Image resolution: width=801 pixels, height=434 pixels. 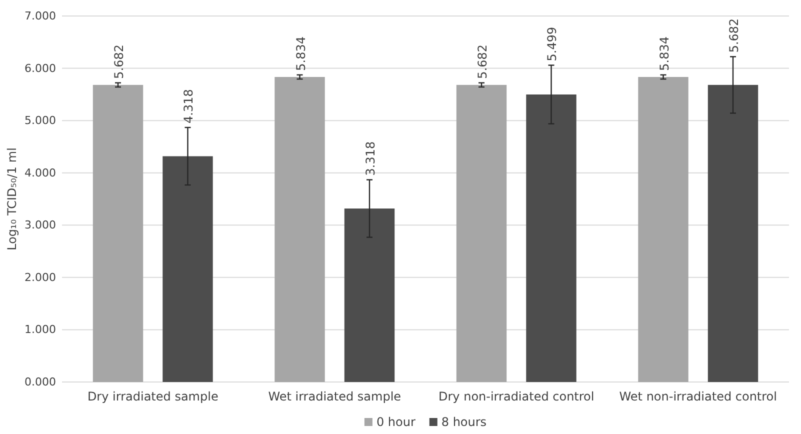 What do you see at coordinates (40, 68) in the screenshot?
I see `y-tick-label: 6.000` at bounding box center [40, 68].